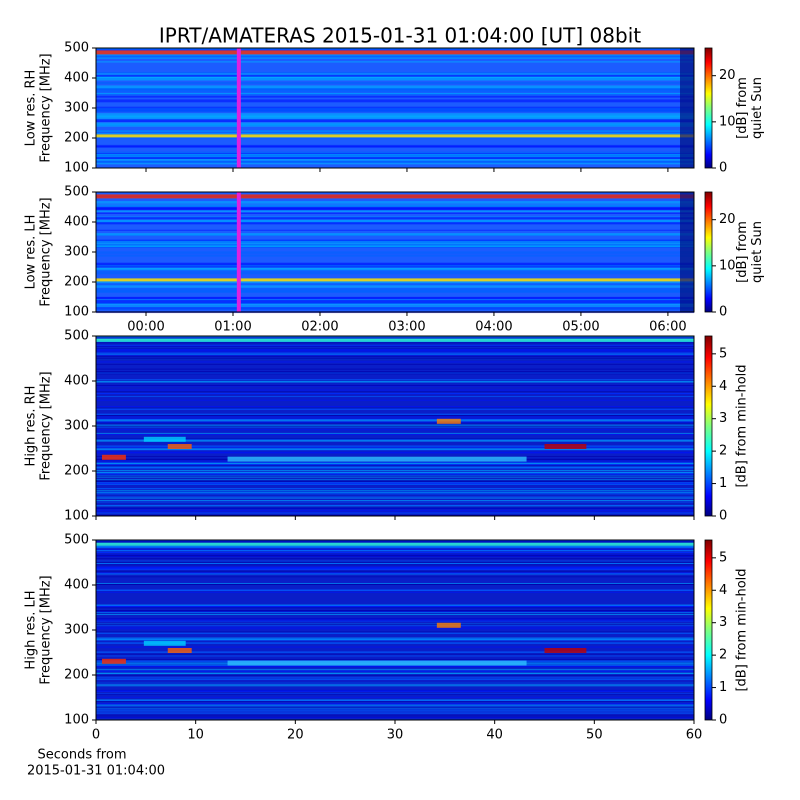 The image size is (800, 800). Describe the element at coordinates (81, 755) in the screenshot. I see `x-axis-label: Seconds from` at that location.